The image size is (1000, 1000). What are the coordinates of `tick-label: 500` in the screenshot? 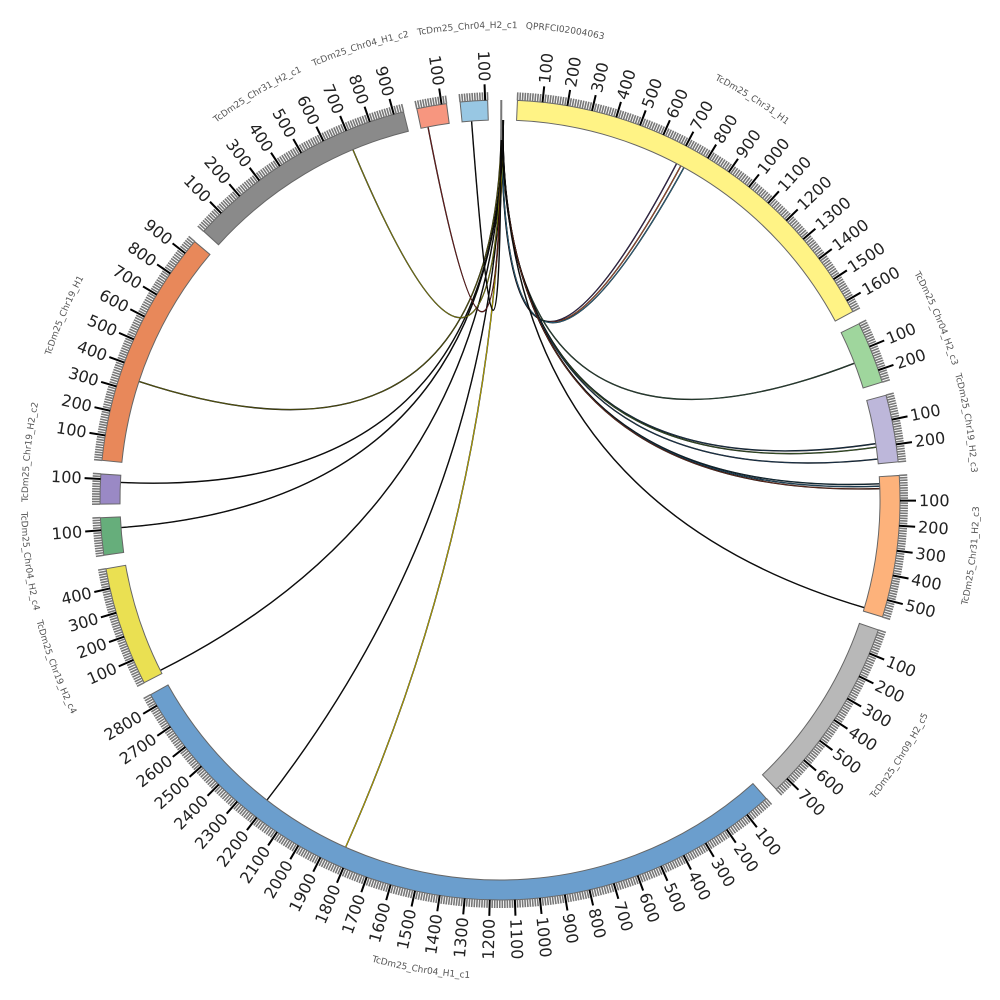 It's located at (284, 123).